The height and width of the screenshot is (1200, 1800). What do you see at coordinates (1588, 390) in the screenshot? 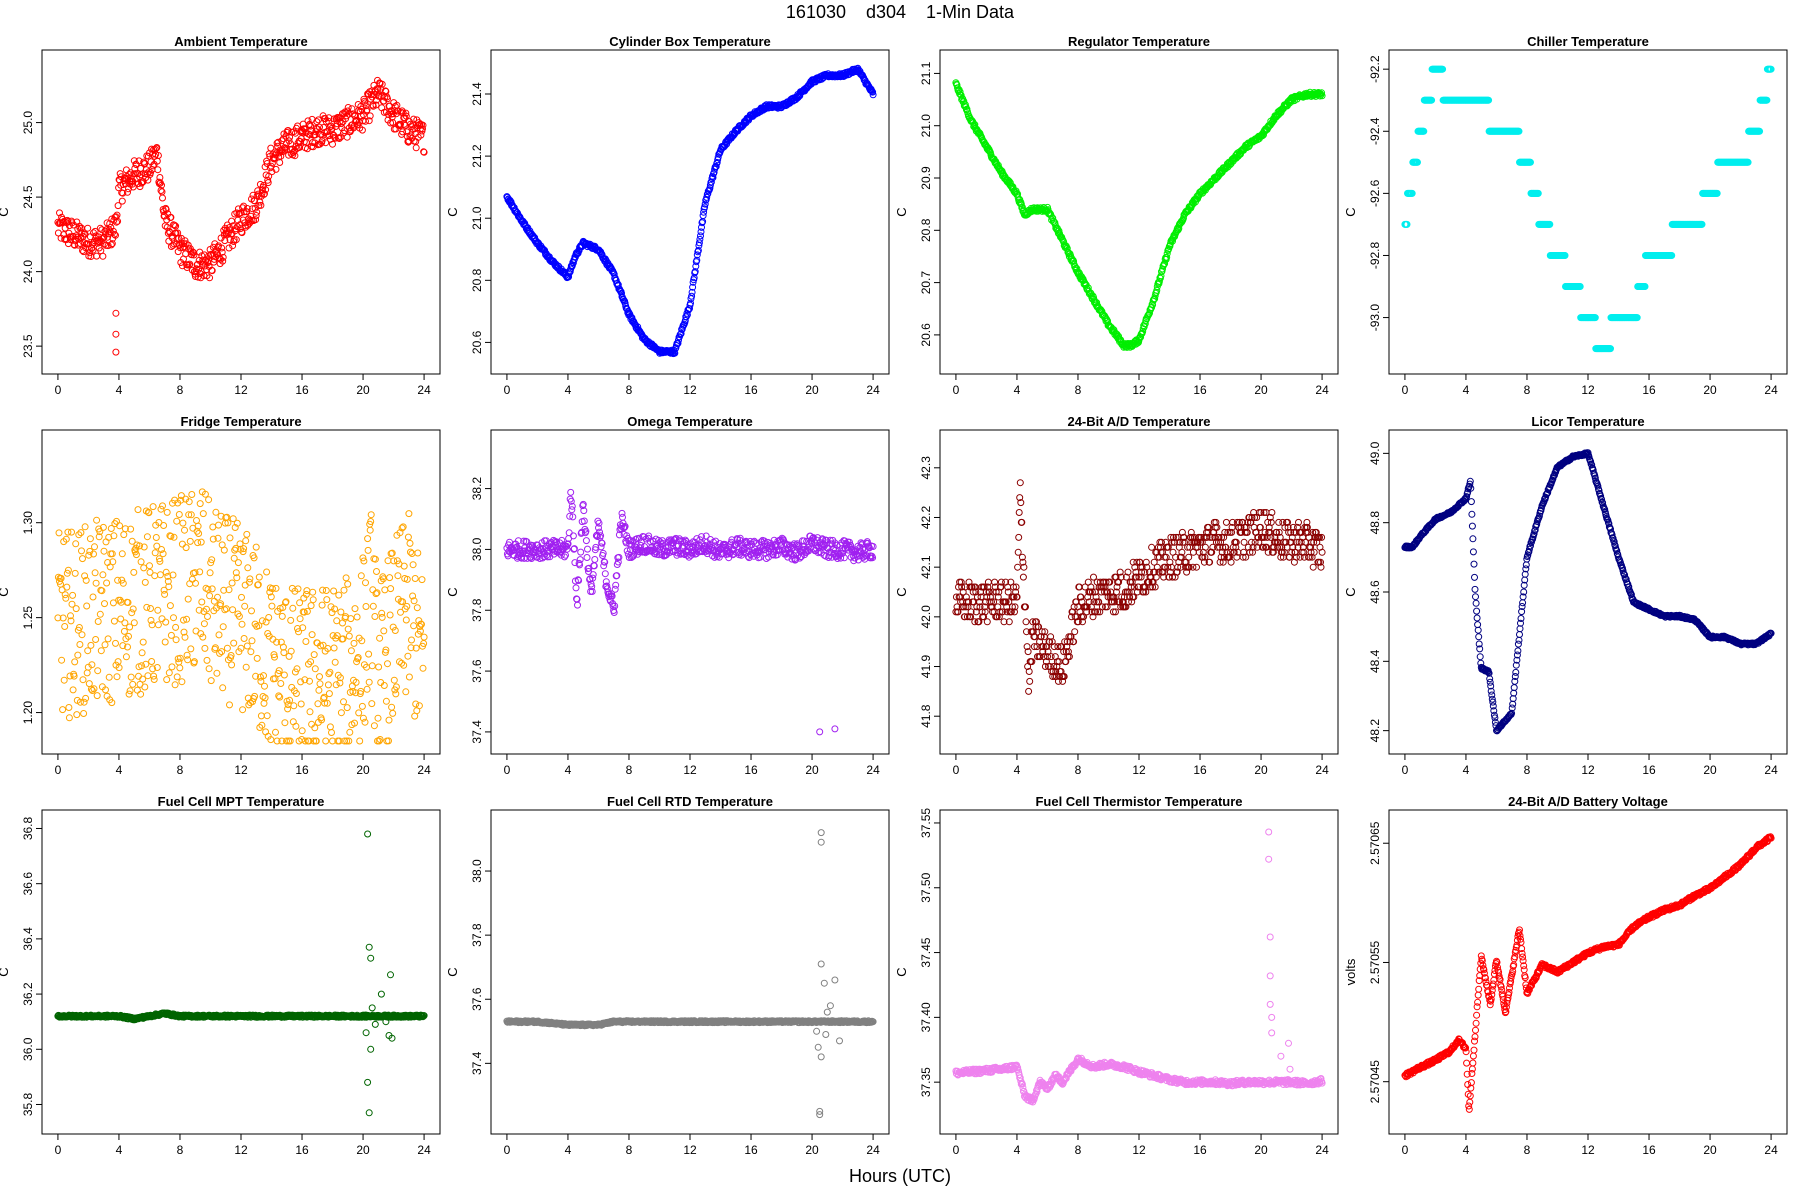
I see `x-tick-label: 12` at bounding box center [1588, 390].